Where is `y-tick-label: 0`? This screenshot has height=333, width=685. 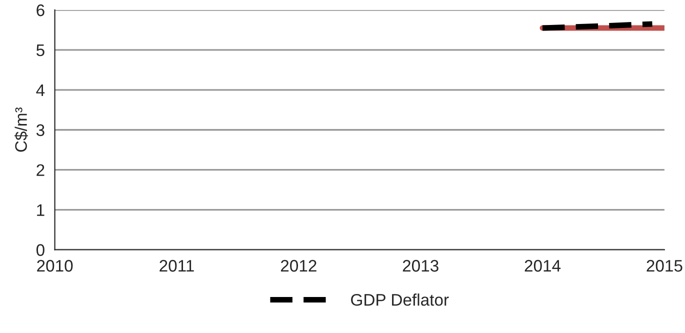 y-tick-label: 0 is located at coordinates (40, 250).